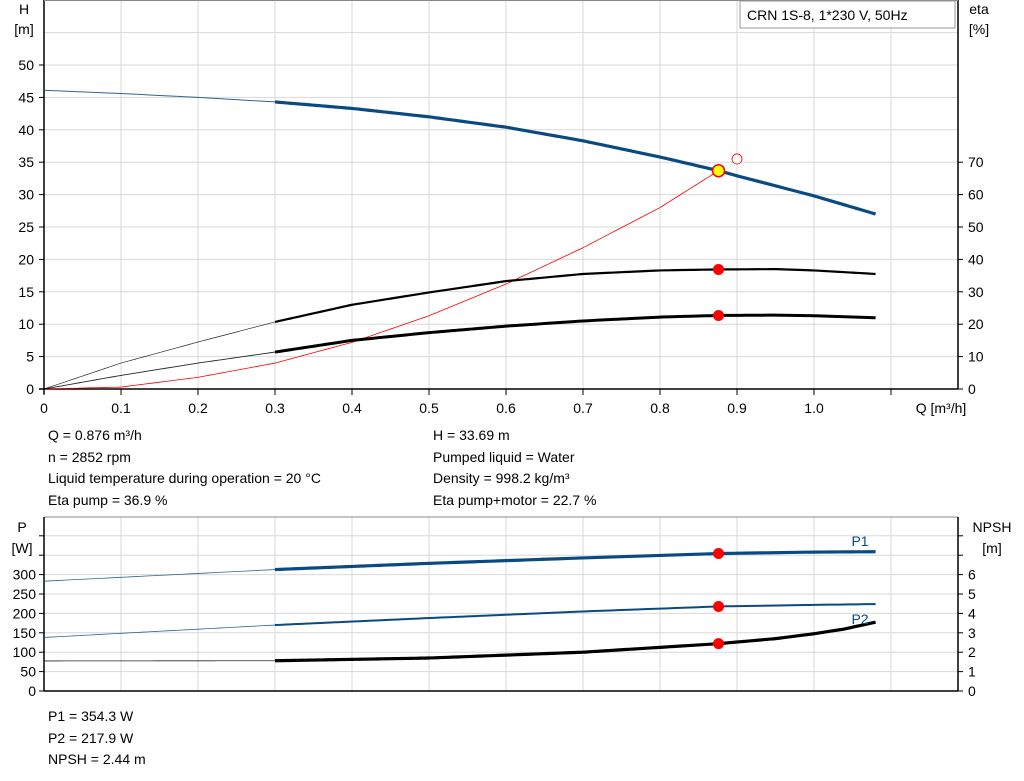 The height and width of the screenshot is (781, 1024). What do you see at coordinates (26, 195) in the screenshot?
I see `y-tick-label-left: 30` at bounding box center [26, 195].